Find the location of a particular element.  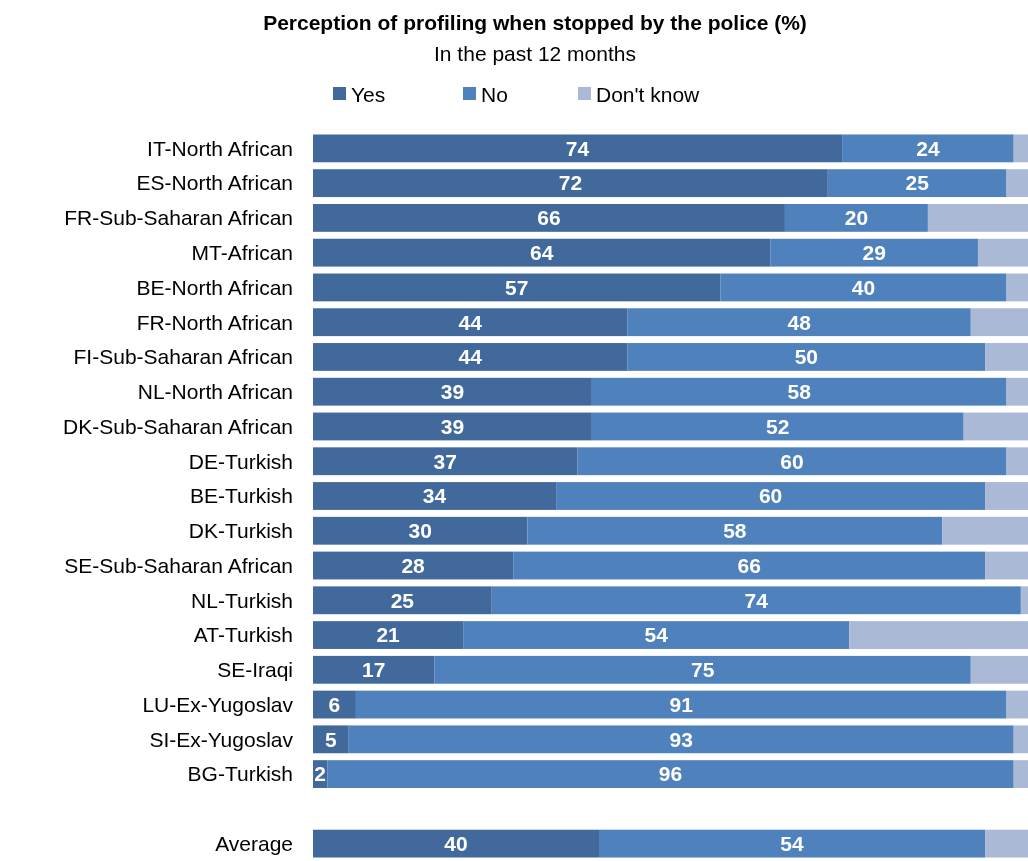

data-label: 39 is located at coordinates (452, 392).